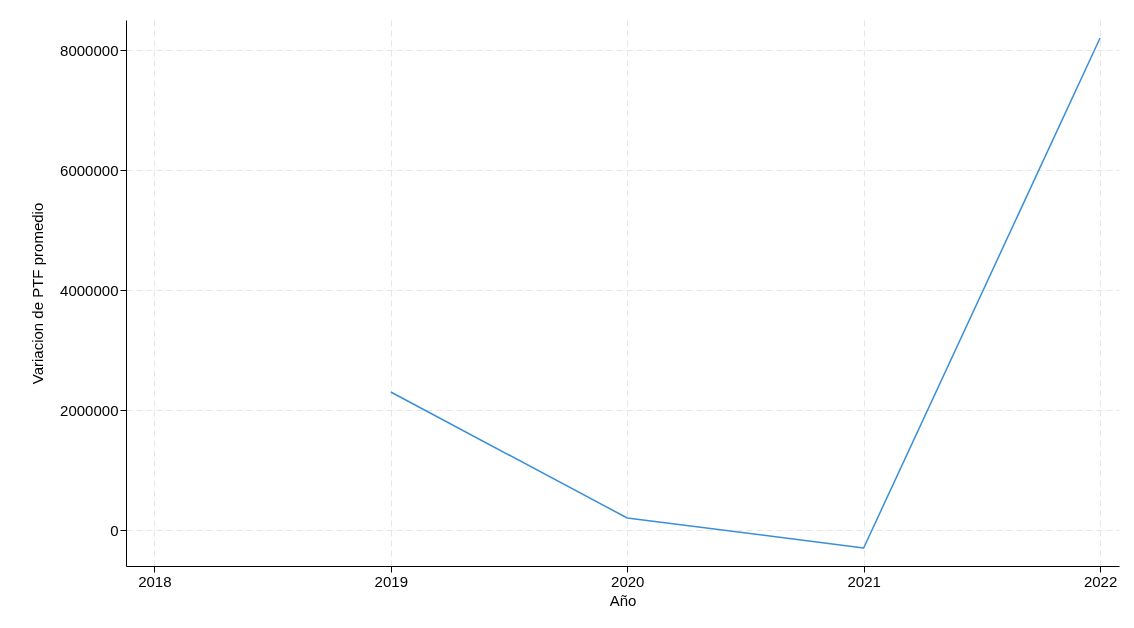 This screenshot has height=628, width=1134. Describe the element at coordinates (89, 410) in the screenshot. I see `y-tick-label: 2000000` at that location.